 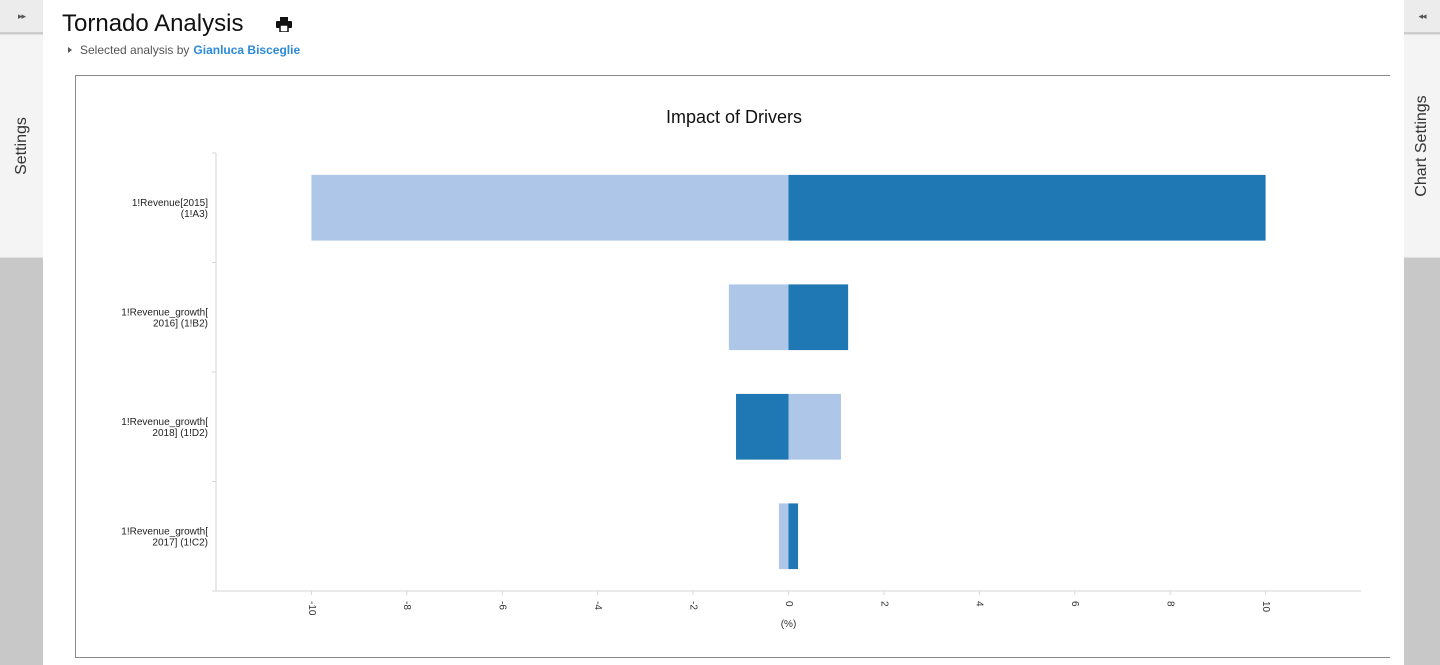 I want to click on x-tick-label: -4, so click(x=597, y=605).